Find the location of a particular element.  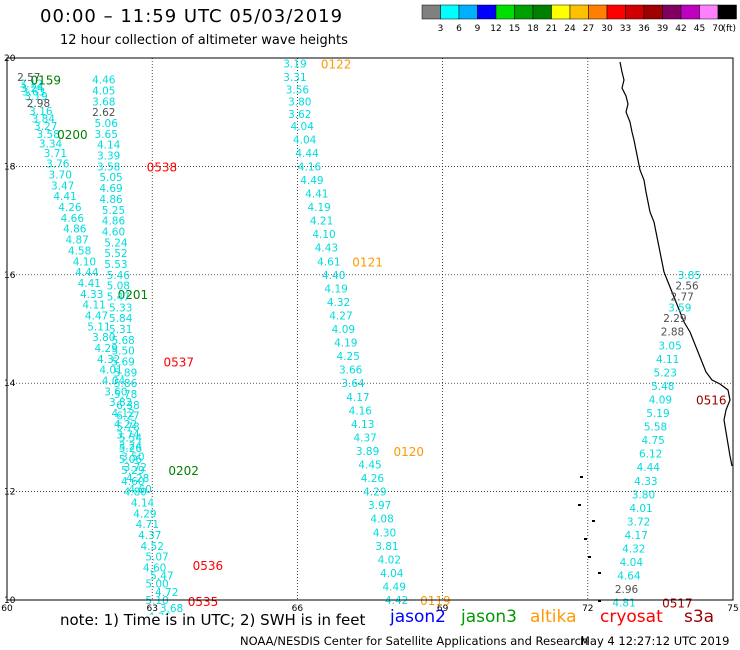

colorbar-tick-label: 3 is located at coordinates (441, 29).